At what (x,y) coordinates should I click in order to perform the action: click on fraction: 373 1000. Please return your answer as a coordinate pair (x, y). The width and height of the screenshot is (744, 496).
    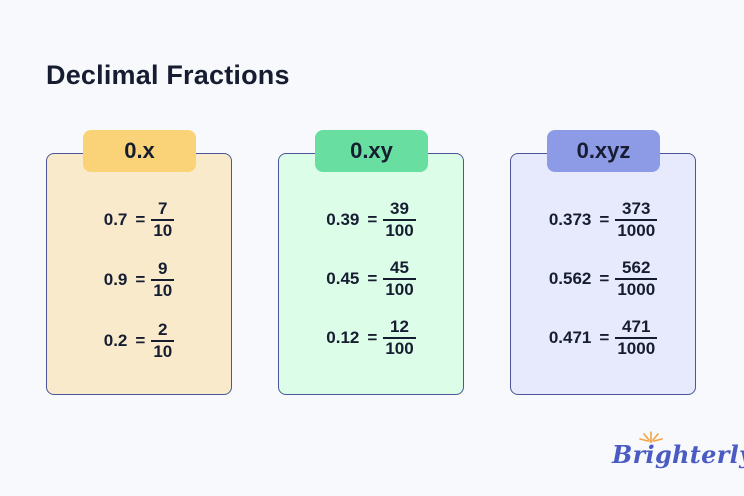
    Looking at the image, I should click on (636, 219).